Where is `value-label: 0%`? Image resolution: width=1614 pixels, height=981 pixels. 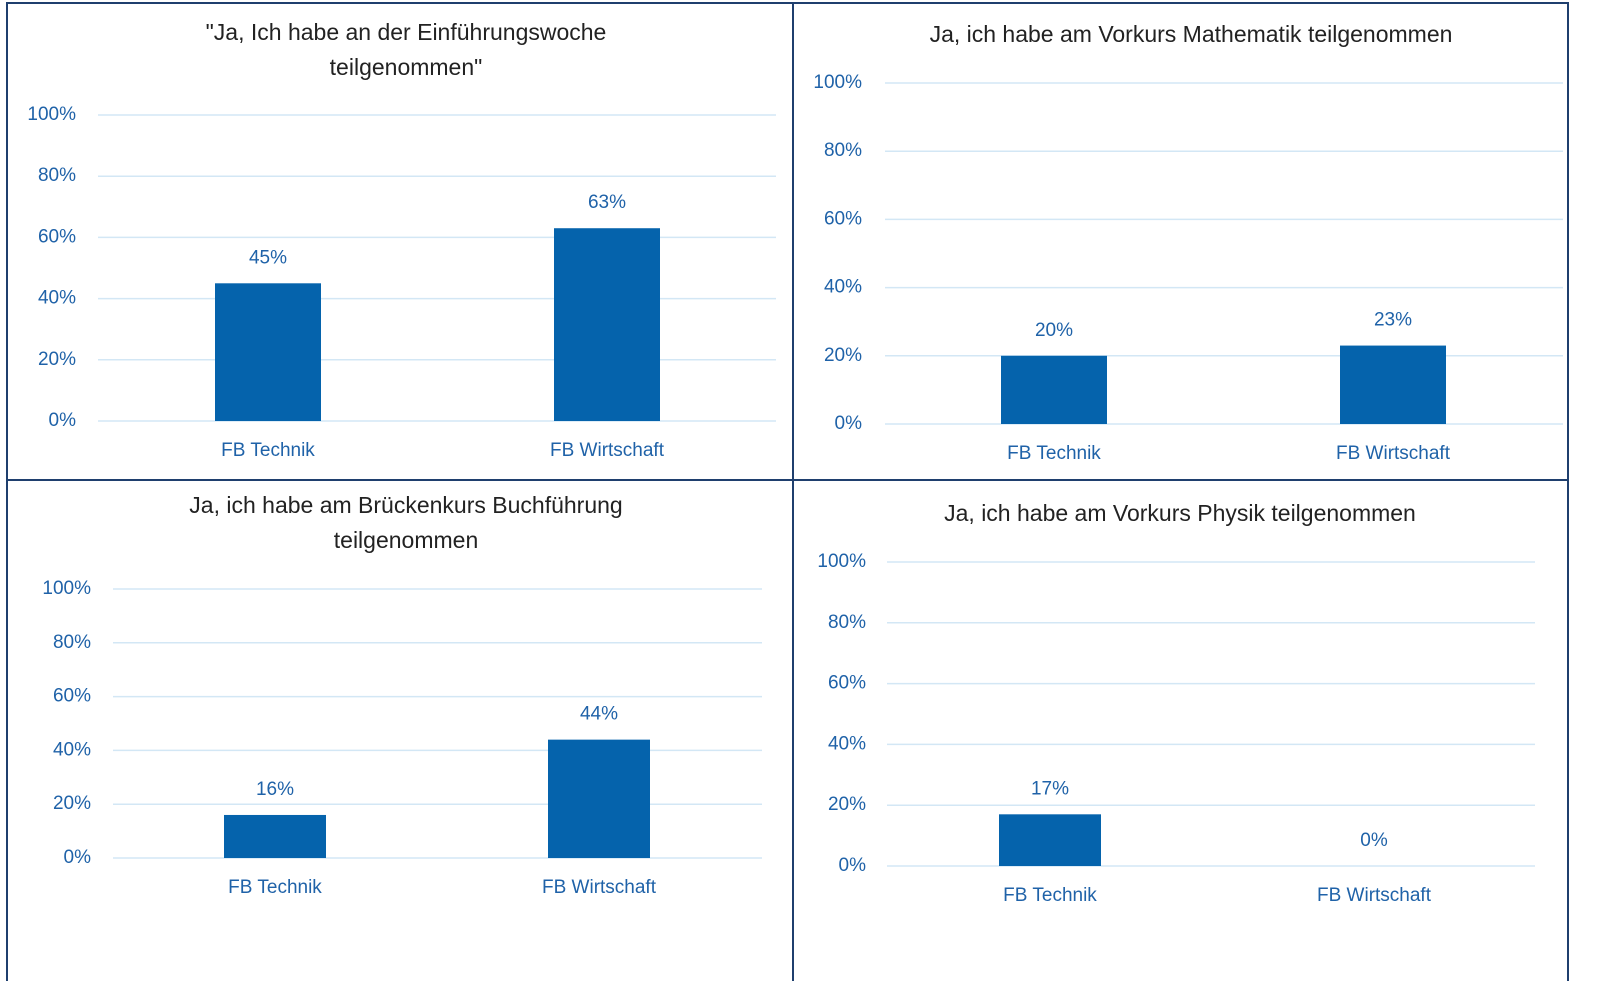 value-label: 0% is located at coordinates (1374, 840).